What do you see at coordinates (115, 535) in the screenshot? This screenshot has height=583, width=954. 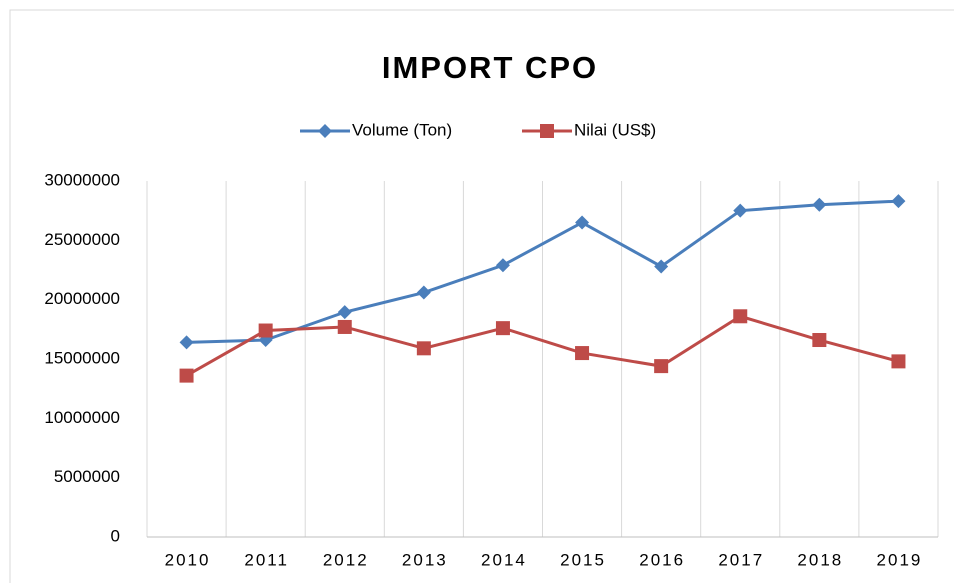 I see `y-tick-label: 0` at bounding box center [115, 535].